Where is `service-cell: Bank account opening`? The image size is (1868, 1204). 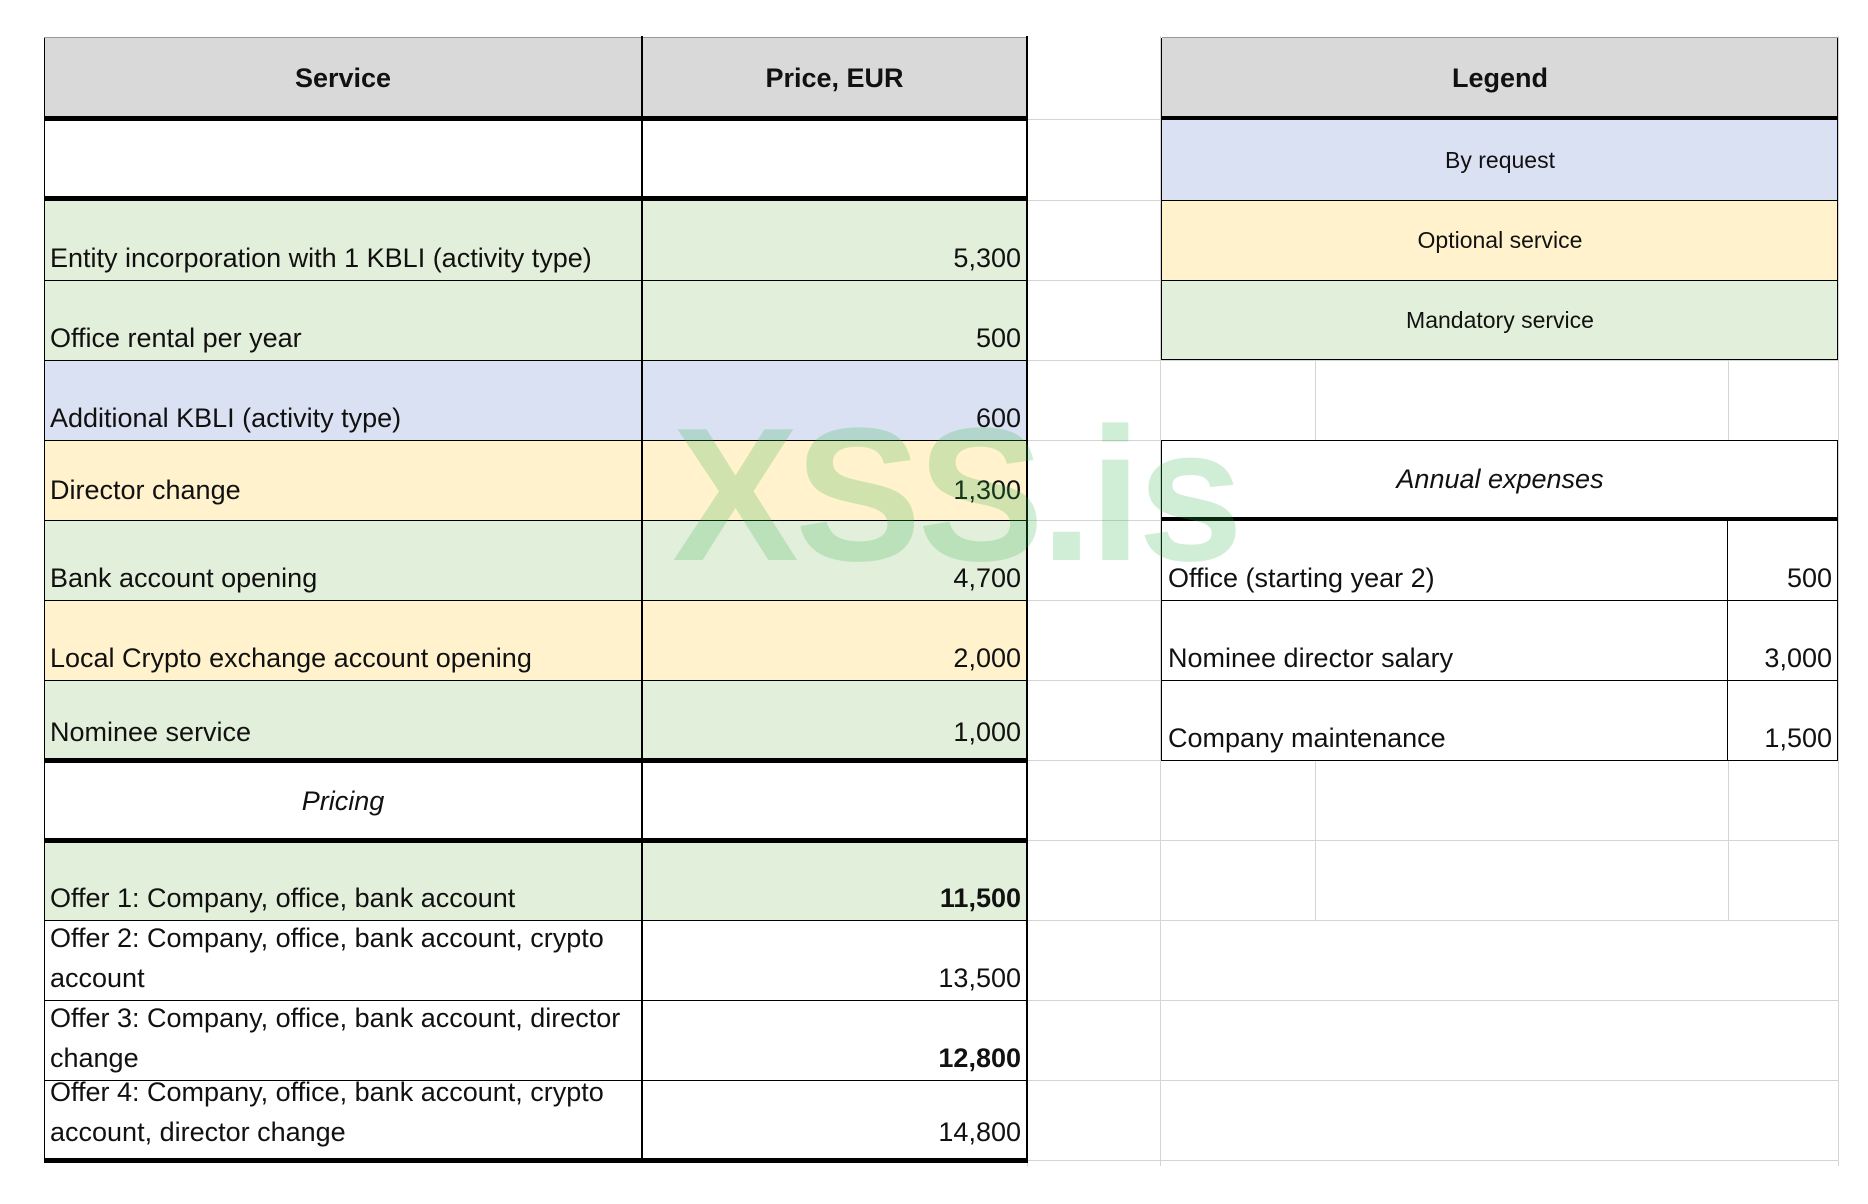
service-cell: Bank account opening is located at coordinates (343, 560).